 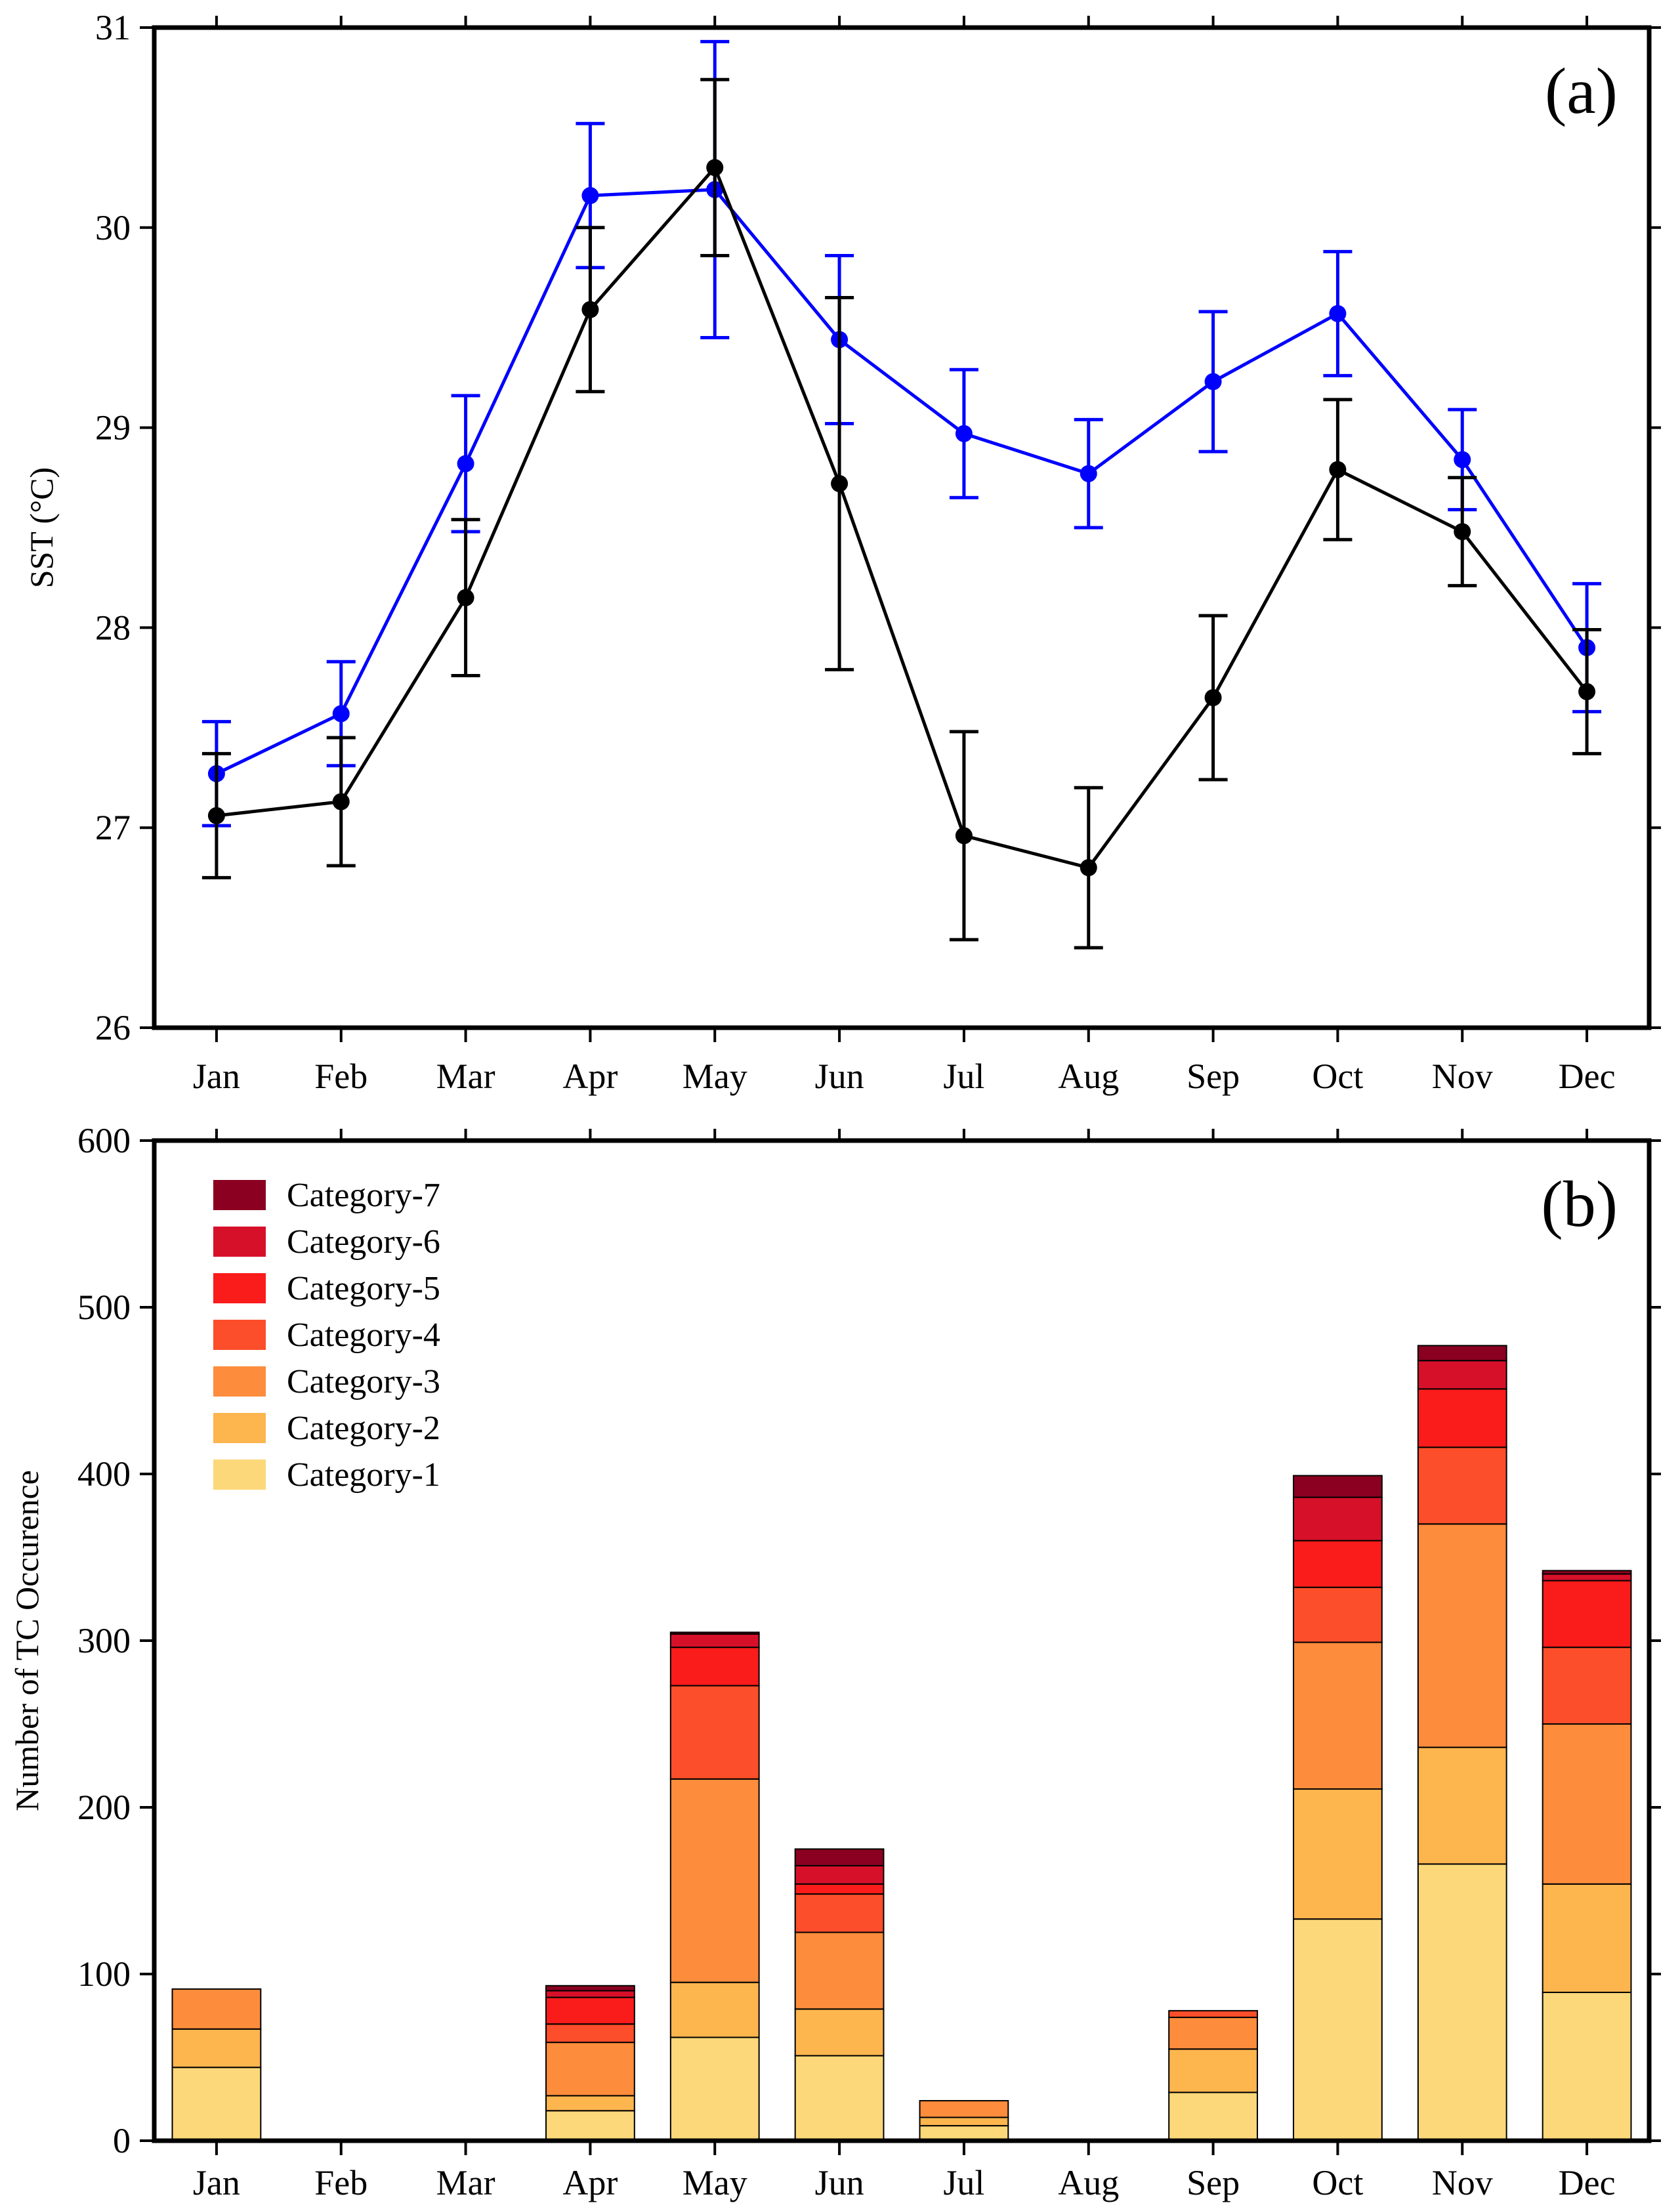 What do you see at coordinates (104, 1640) in the screenshot?
I see `y-tick-label: 300` at bounding box center [104, 1640].